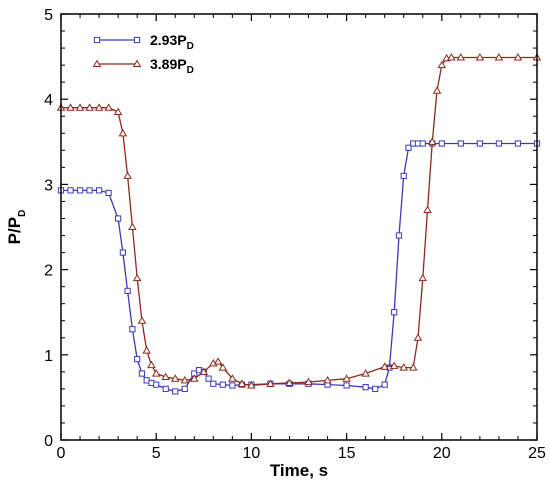  I want to click on y-tick-label: 0, so click(48, 441).